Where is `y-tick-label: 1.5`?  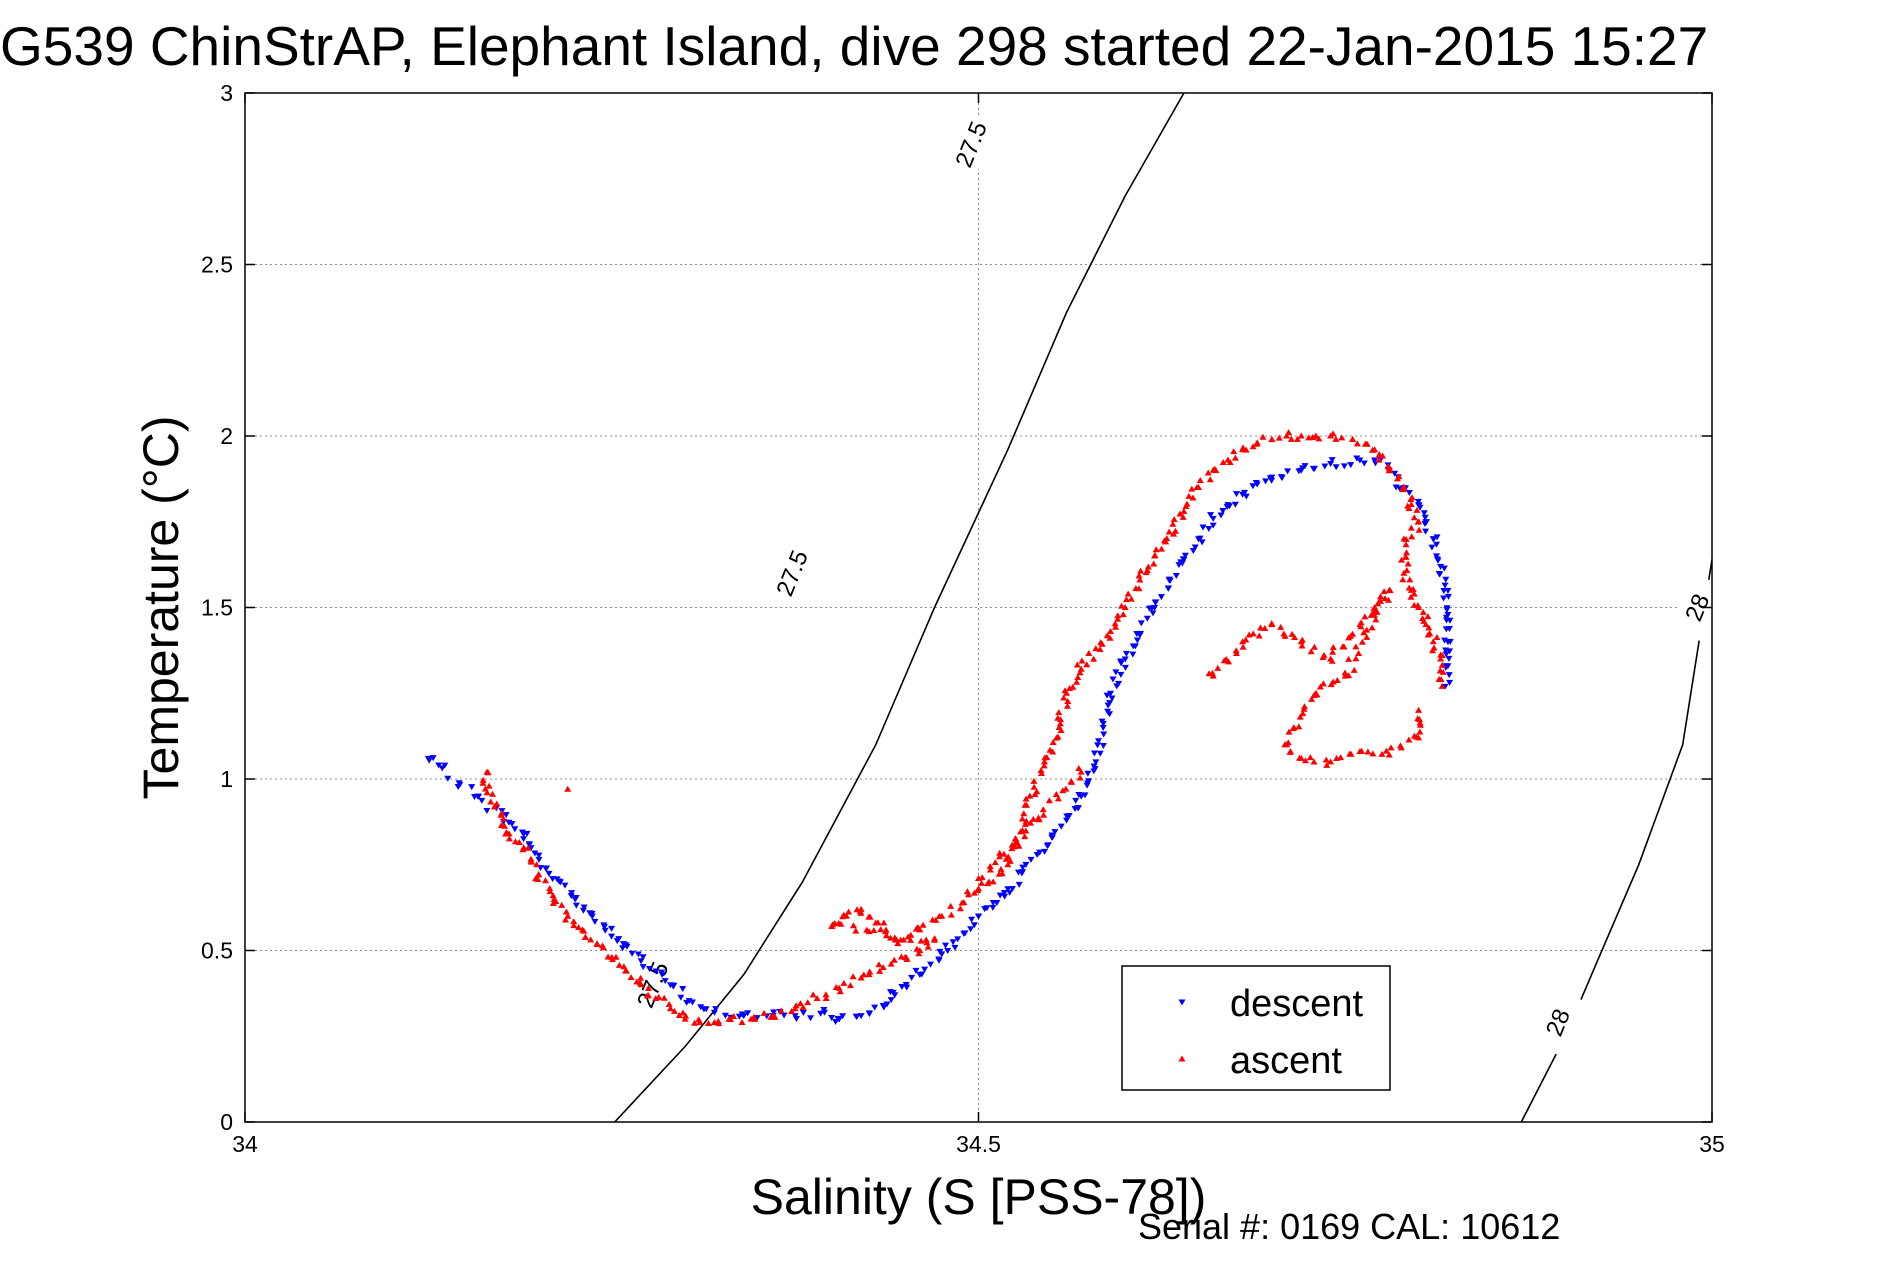 y-tick-label: 1.5 is located at coordinates (217, 608).